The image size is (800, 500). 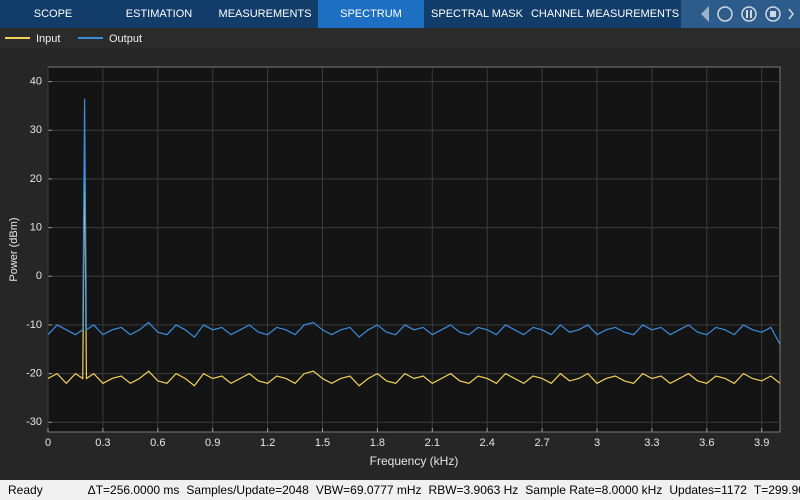 What do you see at coordinates (368, 490) in the screenshot?
I see `status-item: VBW=69.0777 mHz` at bounding box center [368, 490].